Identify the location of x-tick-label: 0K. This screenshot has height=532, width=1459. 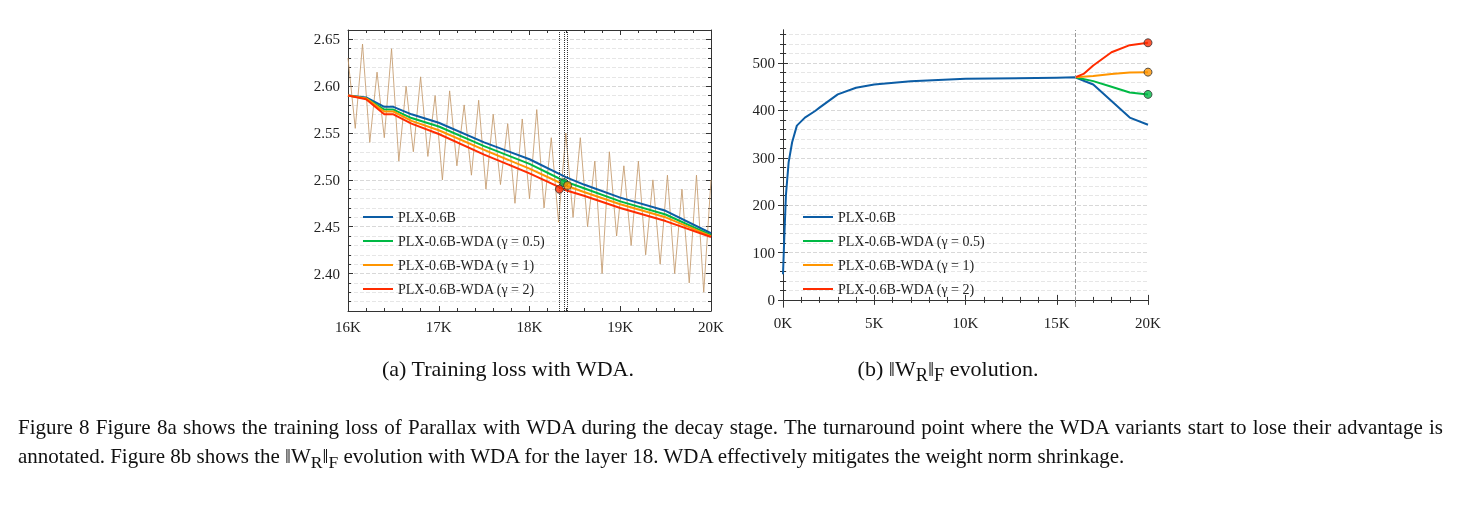
(783, 322).